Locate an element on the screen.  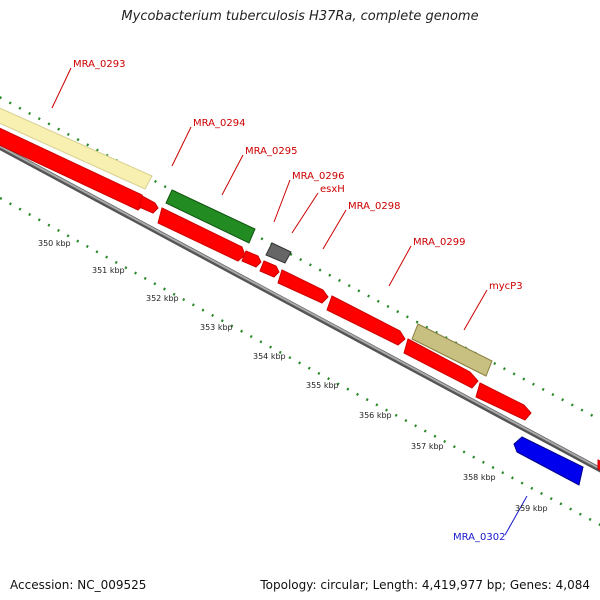
scale-label: 355 kbp is located at coordinates (322, 385).